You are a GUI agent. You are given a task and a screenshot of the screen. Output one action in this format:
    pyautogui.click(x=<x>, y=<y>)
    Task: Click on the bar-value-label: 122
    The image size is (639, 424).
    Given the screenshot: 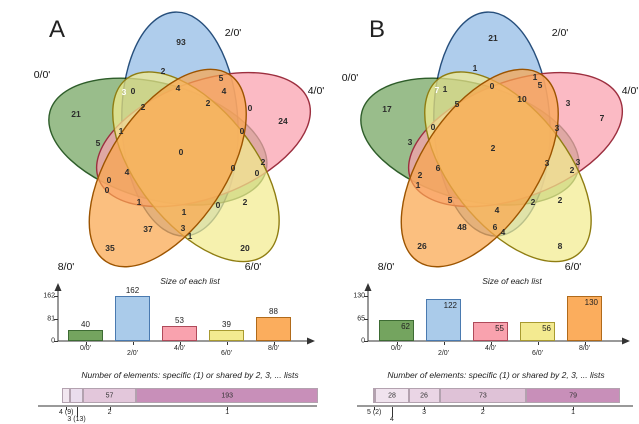 What is the action you would take?
    pyautogui.click(x=450, y=305)
    